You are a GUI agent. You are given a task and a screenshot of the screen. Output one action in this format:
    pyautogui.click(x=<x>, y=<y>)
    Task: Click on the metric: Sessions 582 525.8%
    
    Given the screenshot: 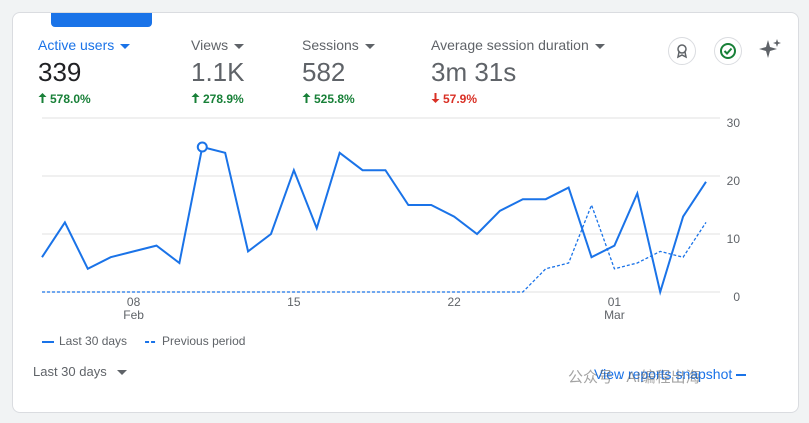 What is the action you would take?
    pyautogui.click(x=338, y=71)
    